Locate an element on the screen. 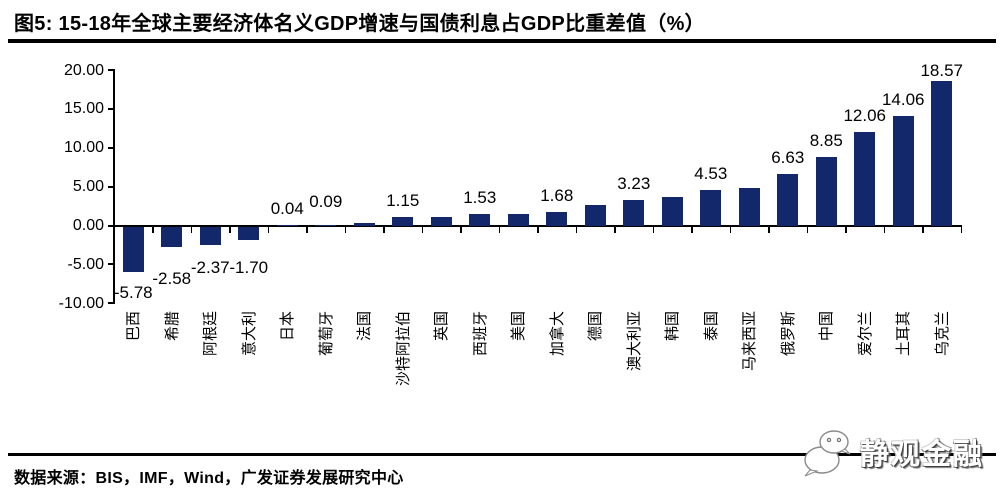 The width and height of the screenshot is (1000, 497). bar-value-label: 8.85 is located at coordinates (826, 140).